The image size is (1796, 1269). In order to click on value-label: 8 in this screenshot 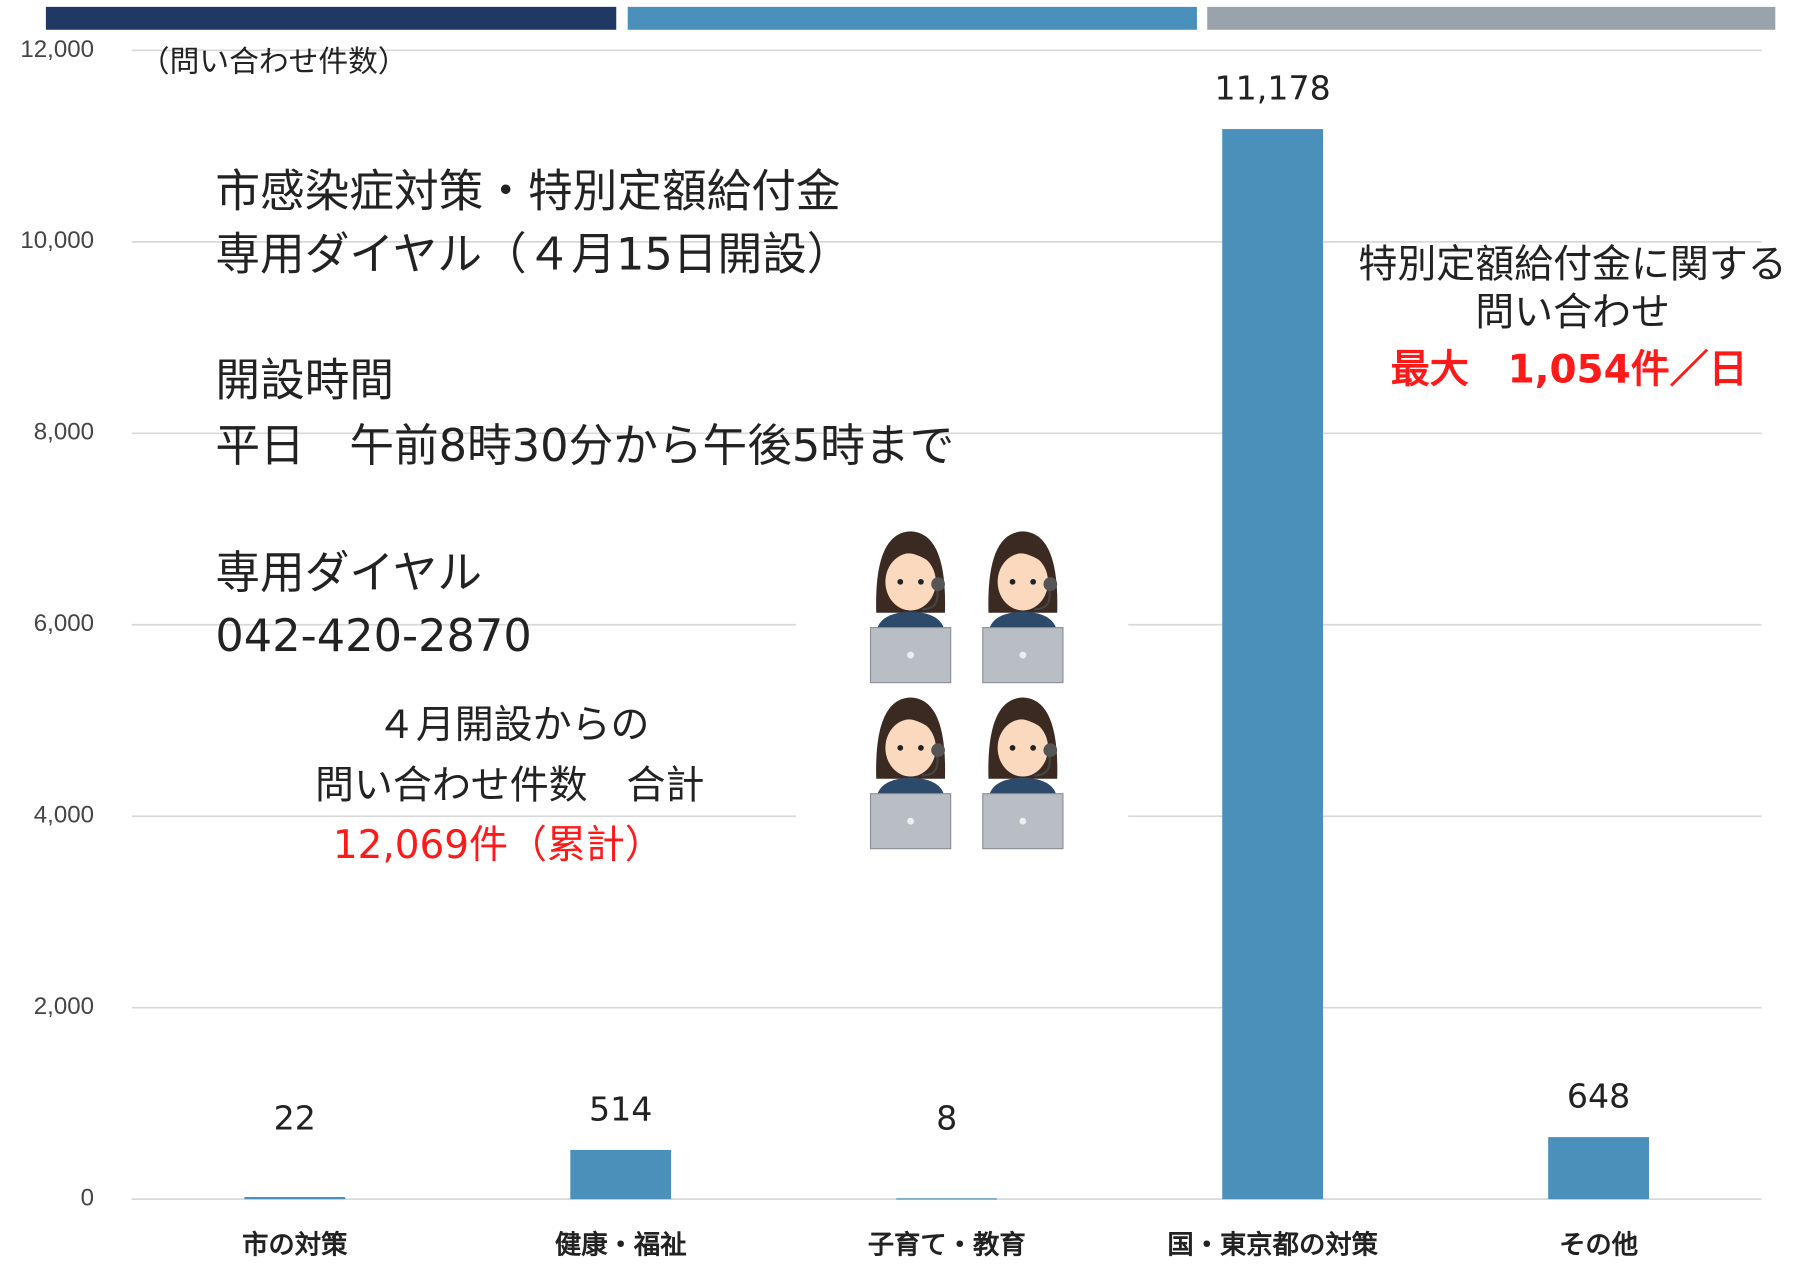, I will do `click(946, 1118)`.